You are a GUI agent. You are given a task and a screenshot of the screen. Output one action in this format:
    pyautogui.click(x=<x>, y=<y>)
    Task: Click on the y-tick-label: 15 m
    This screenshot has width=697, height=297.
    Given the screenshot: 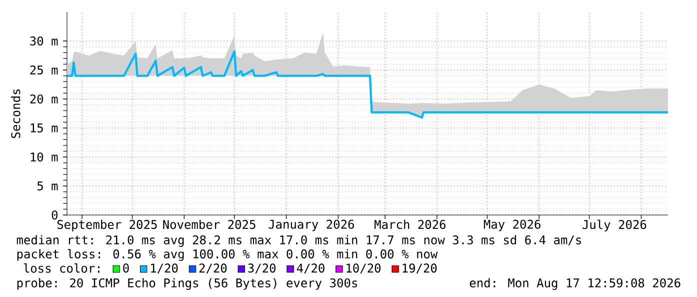 What is the action you would take?
    pyautogui.click(x=44, y=128)
    